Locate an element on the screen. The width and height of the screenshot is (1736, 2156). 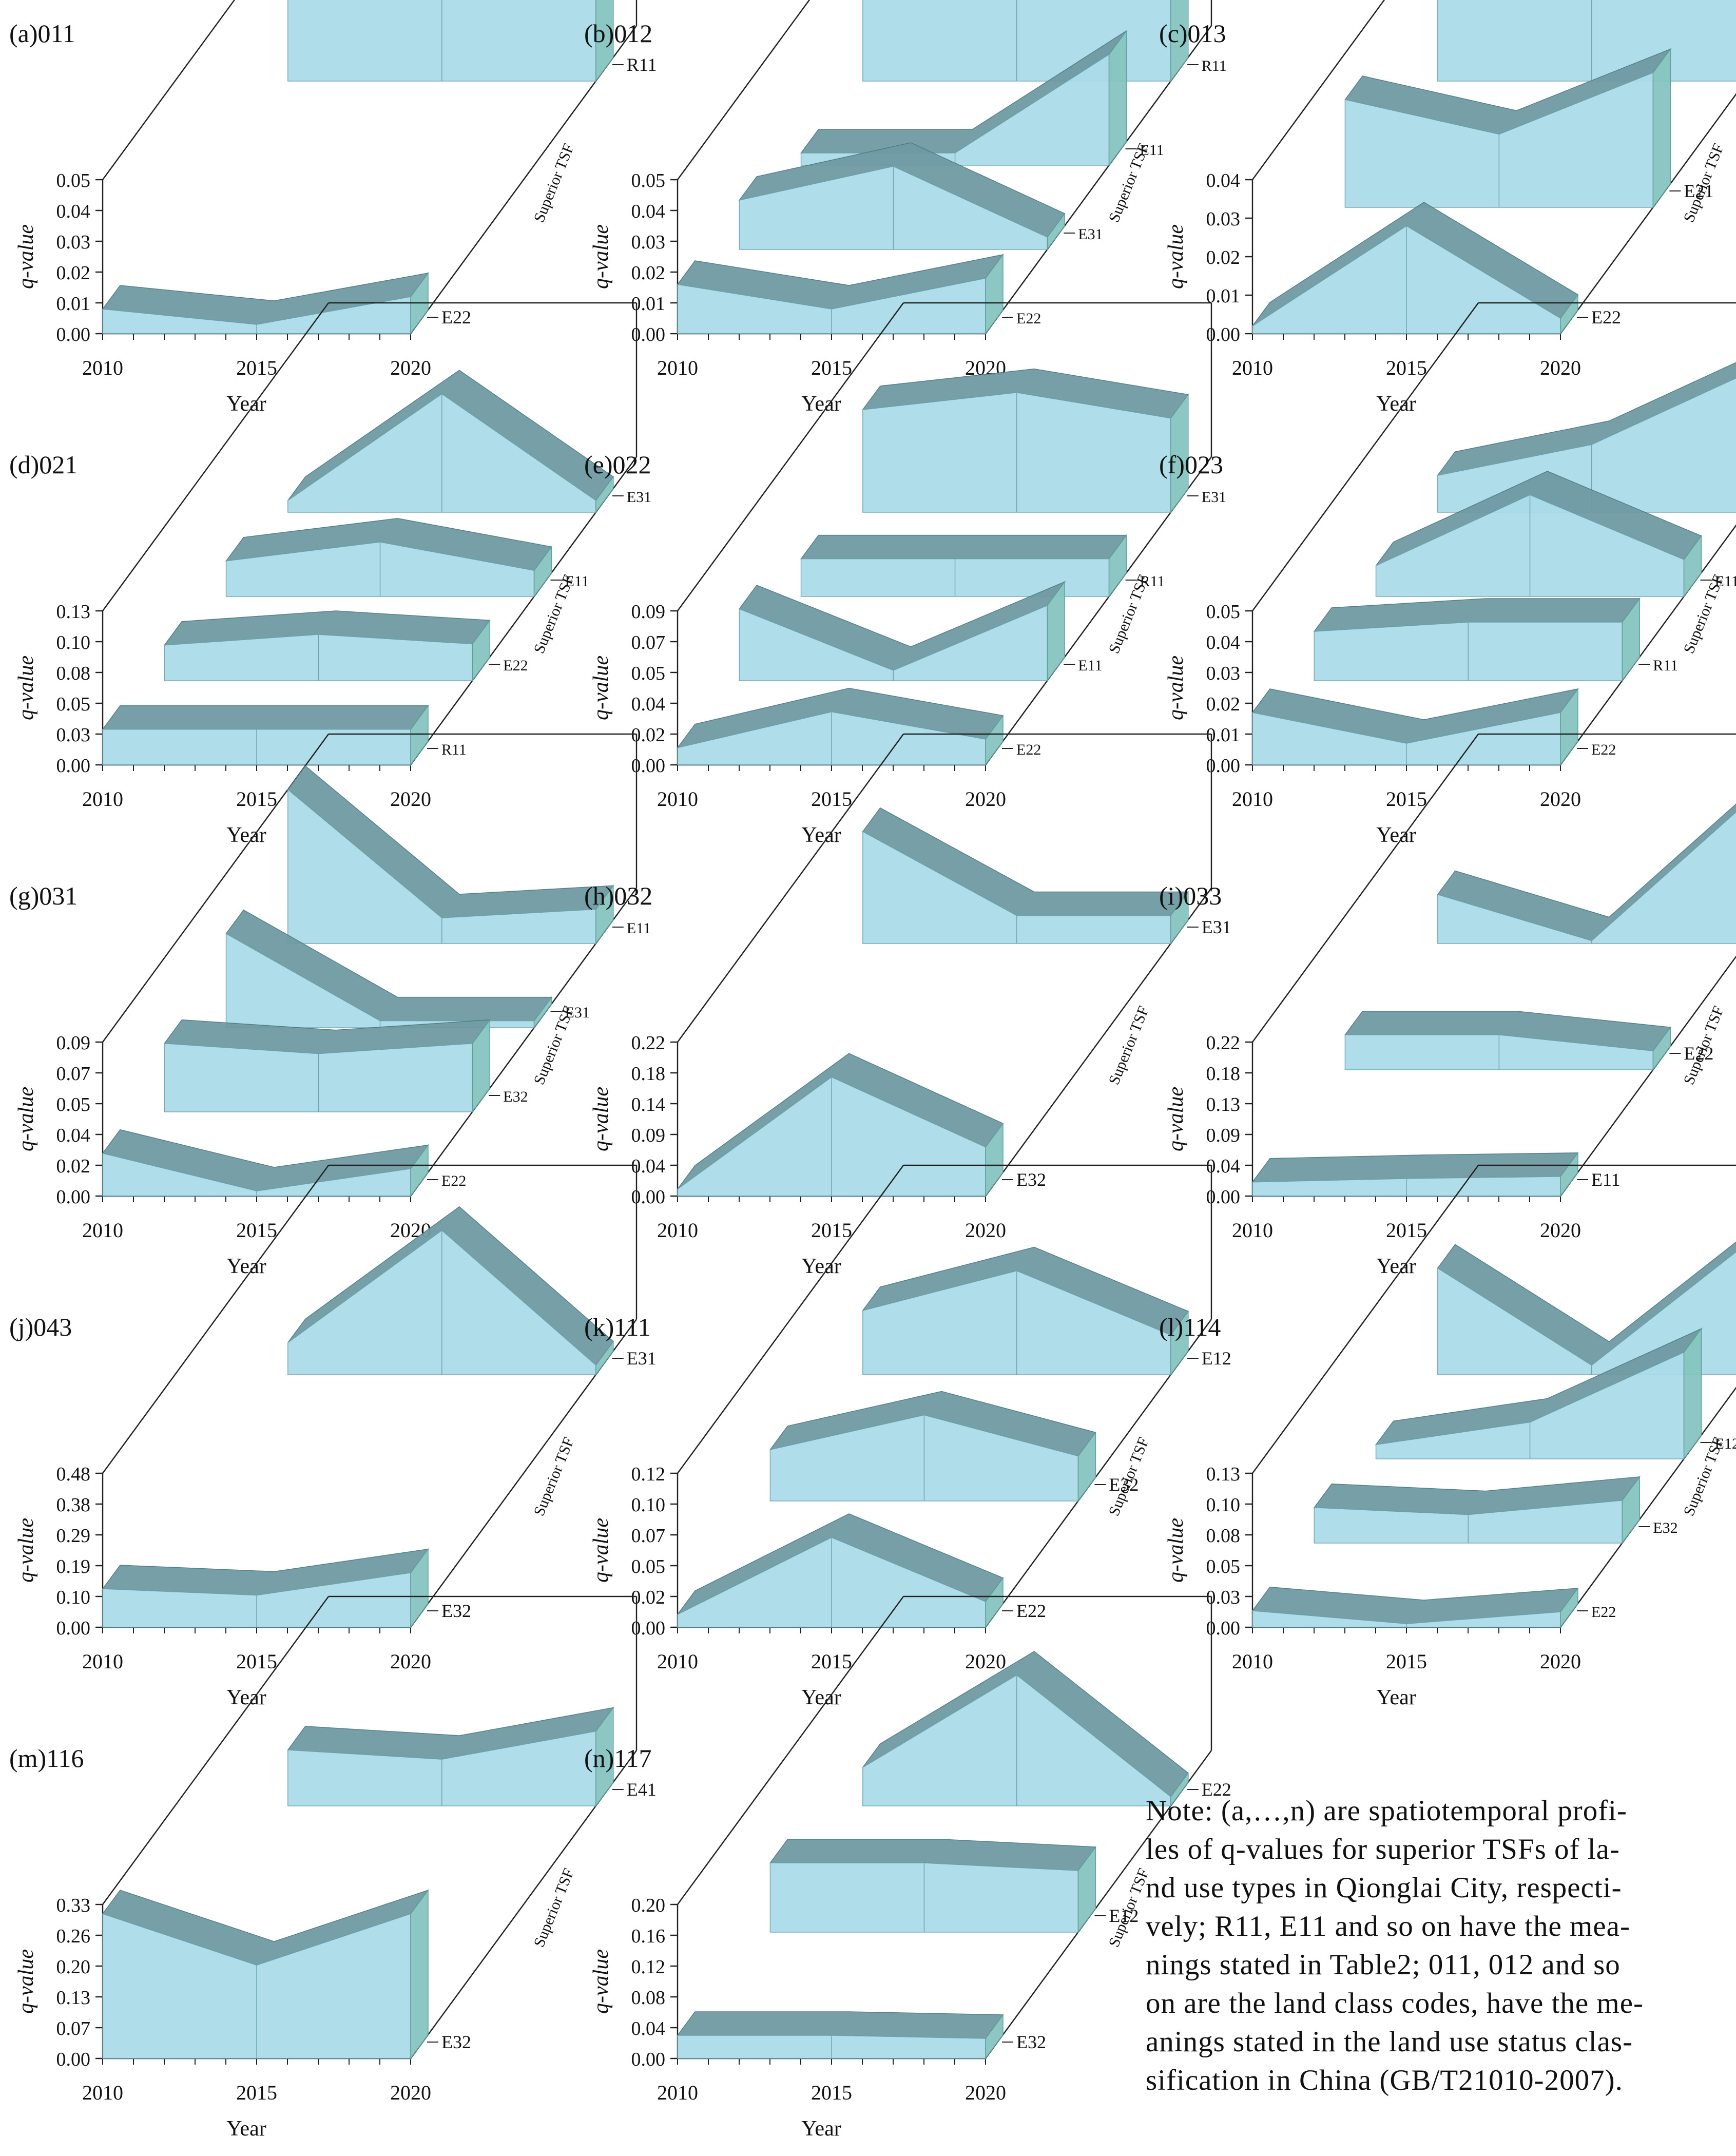
y-tick-label: 0.38 is located at coordinates (73, 1505).